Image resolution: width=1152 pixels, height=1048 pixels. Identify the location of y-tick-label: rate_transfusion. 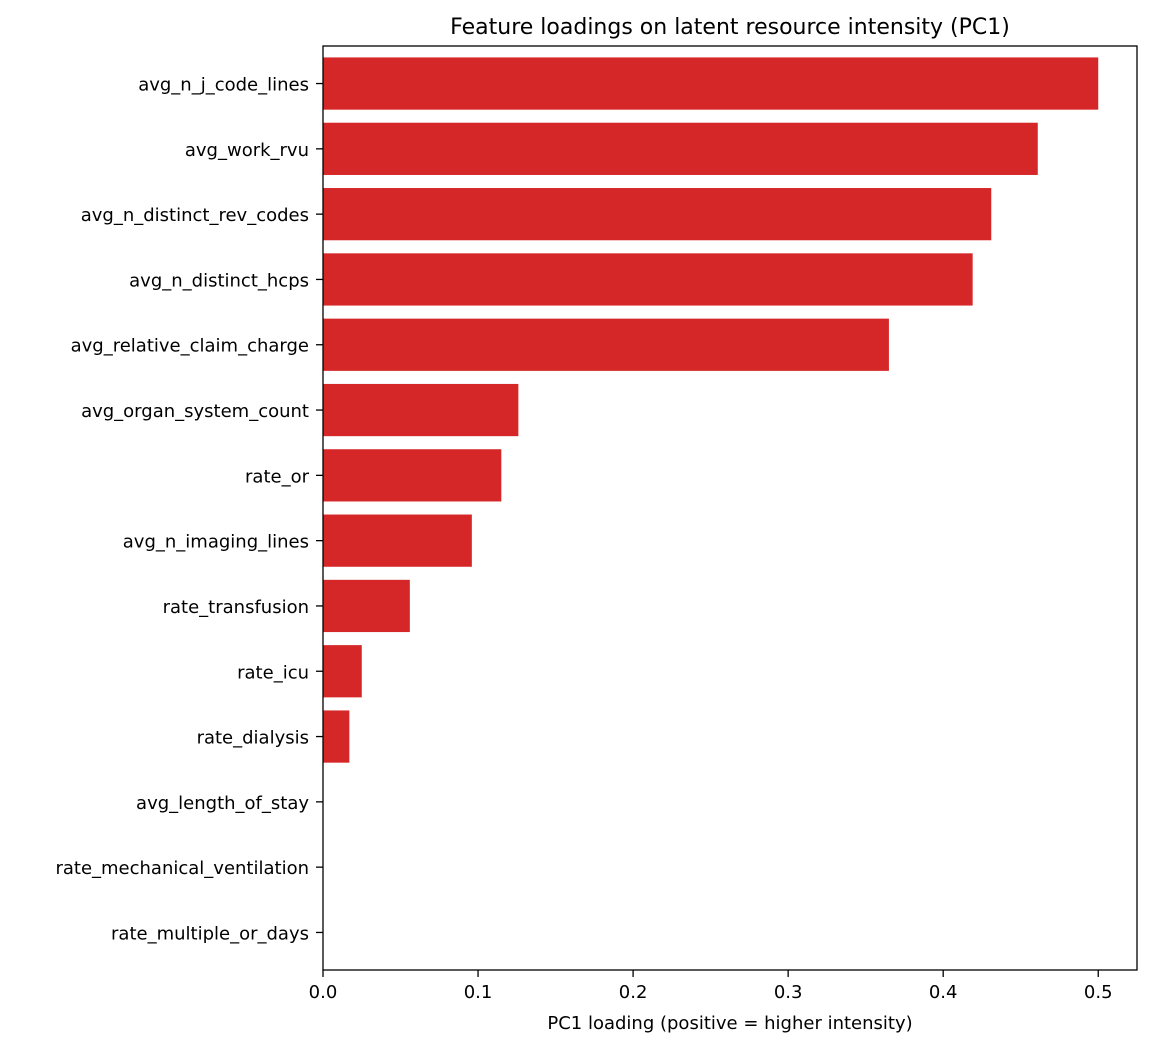
(236, 607).